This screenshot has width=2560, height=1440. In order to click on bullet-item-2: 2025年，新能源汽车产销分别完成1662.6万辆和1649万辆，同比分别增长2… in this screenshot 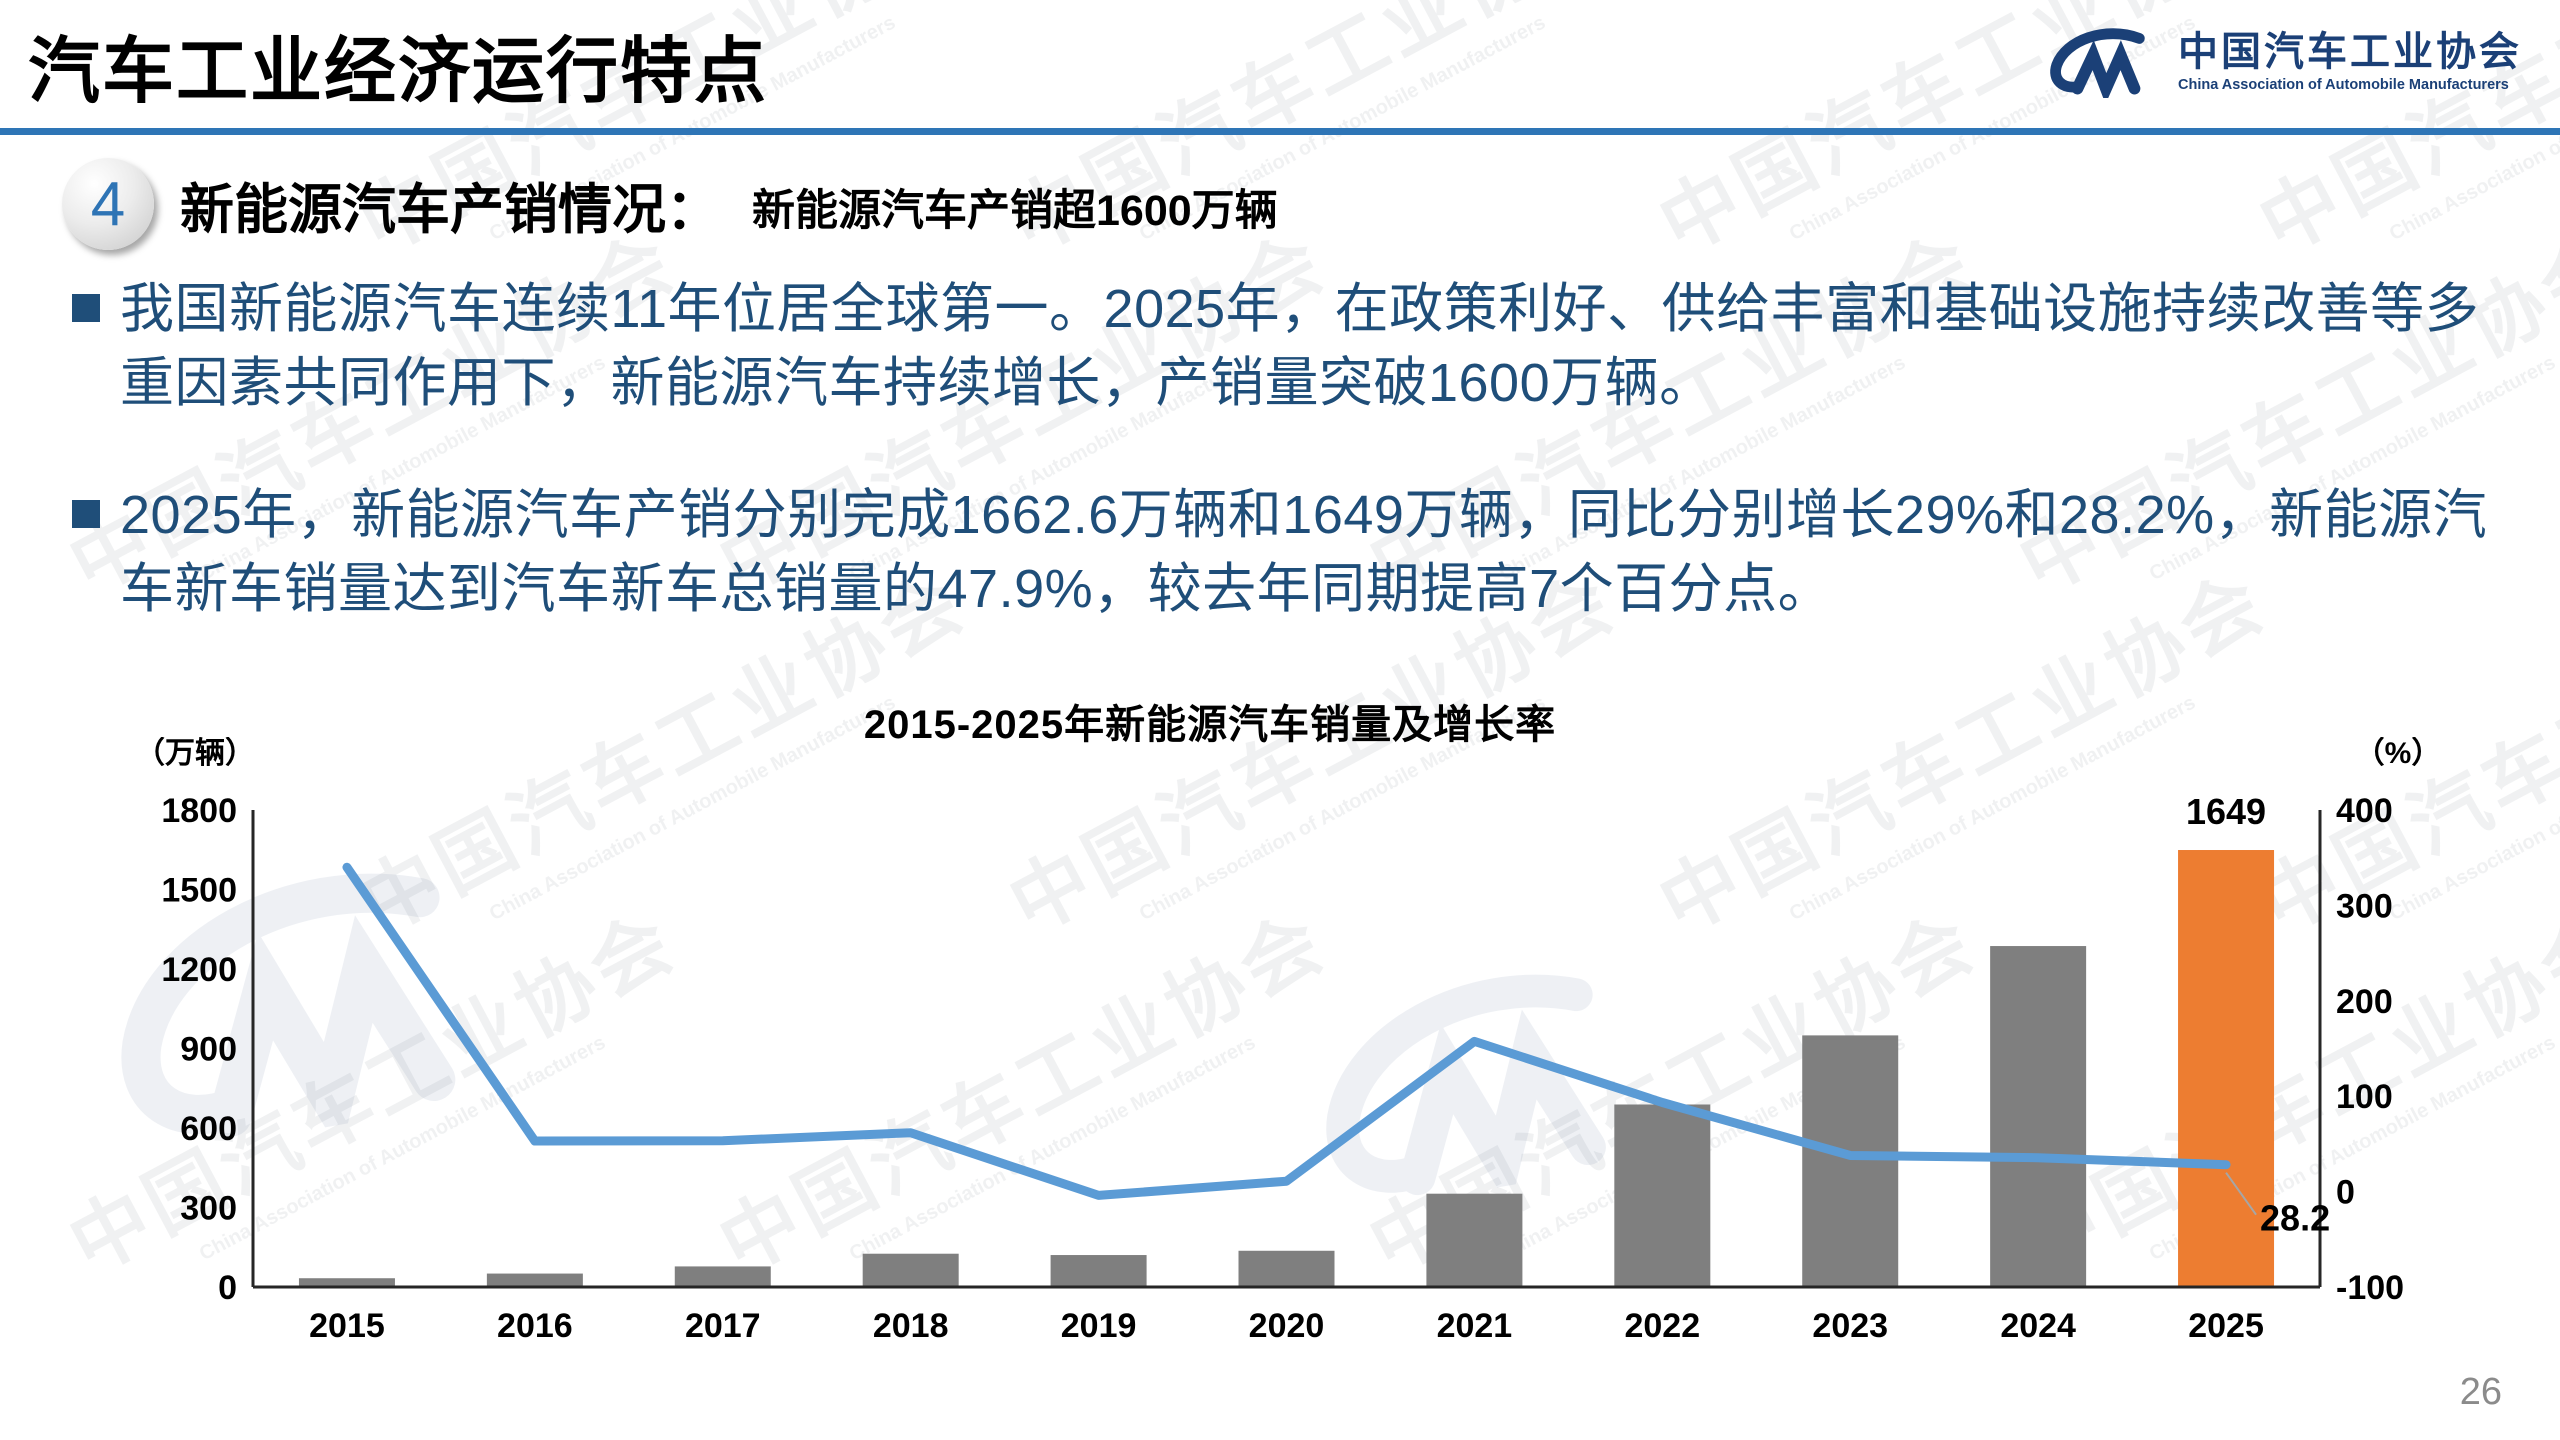, I will do `click(1295, 552)`.